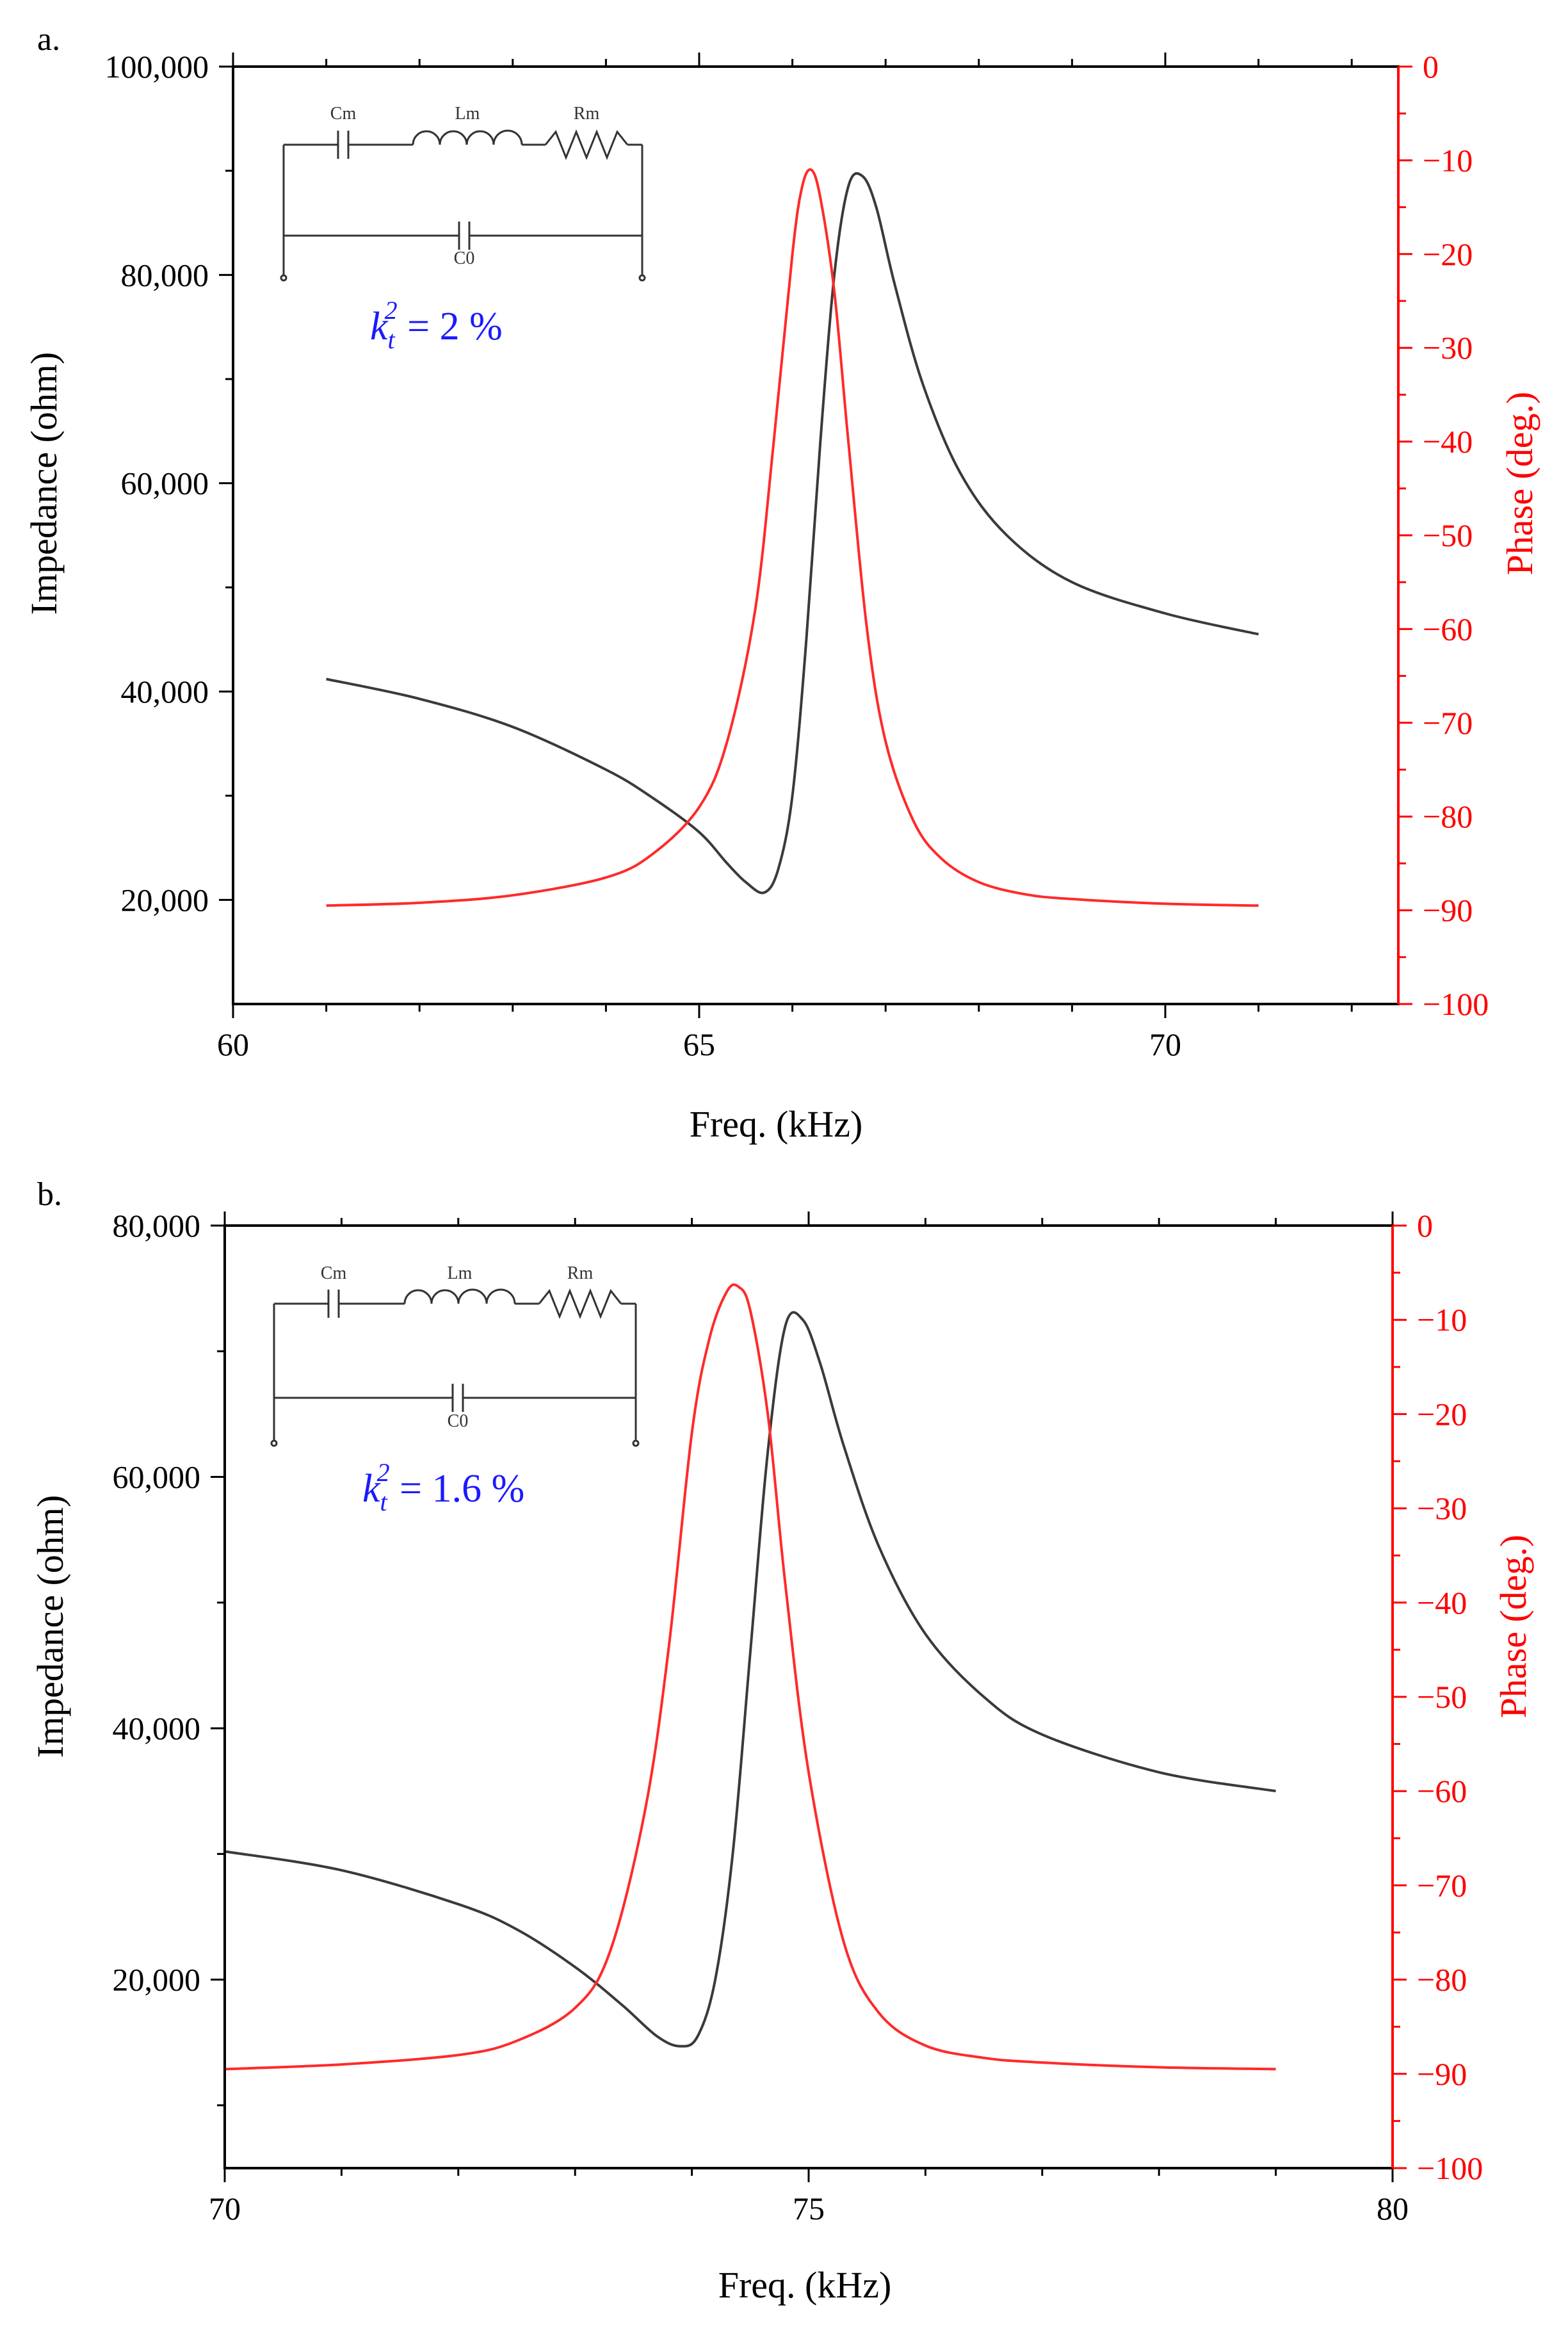 This screenshot has width=1568, height=2325. What do you see at coordinates (455, 1372) in the screenshot?
I see `panel-b-circuit-wires` at bounding box center [455, 1372].